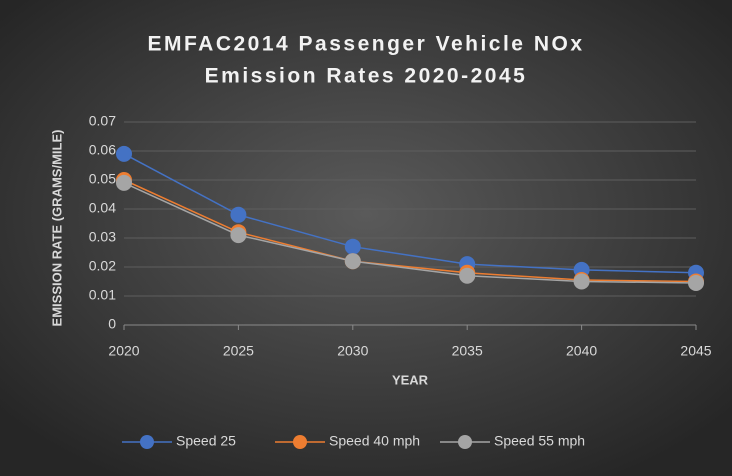 The image size is (732, 476). I want to click on y-tick-label: 0.04, so click(102, 208).